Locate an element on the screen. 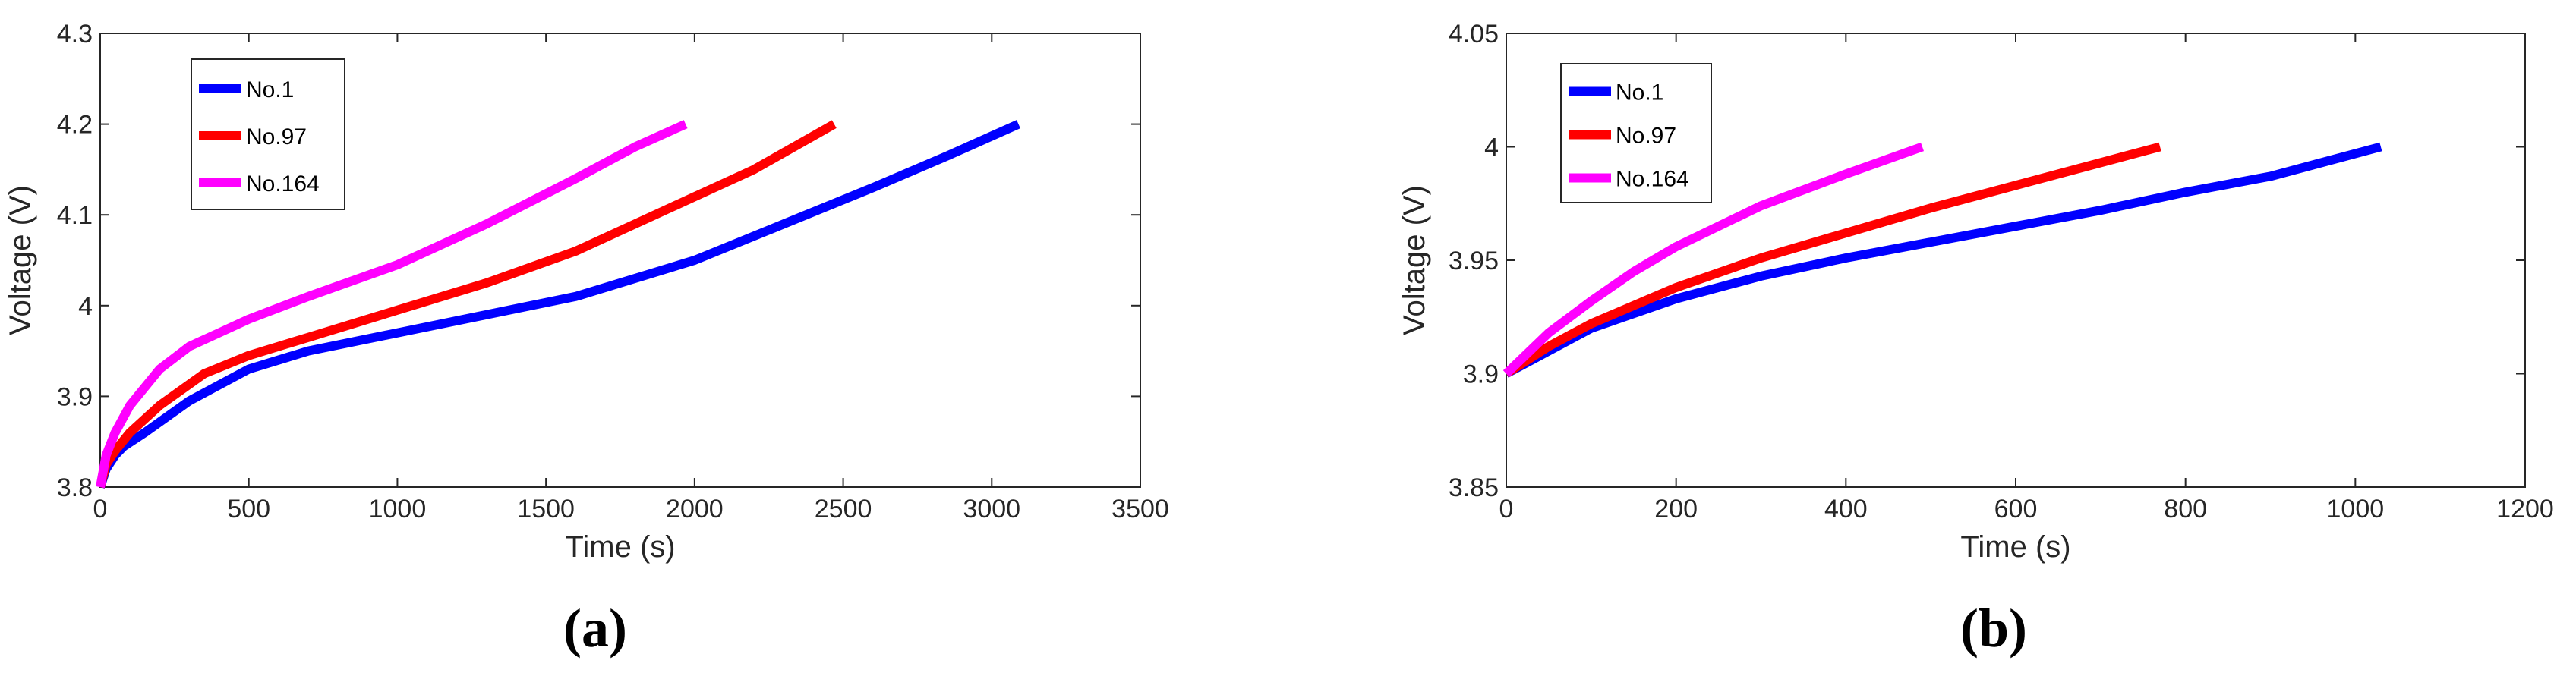  x-tick-label: 2500 is located at coordinates (843, 510).